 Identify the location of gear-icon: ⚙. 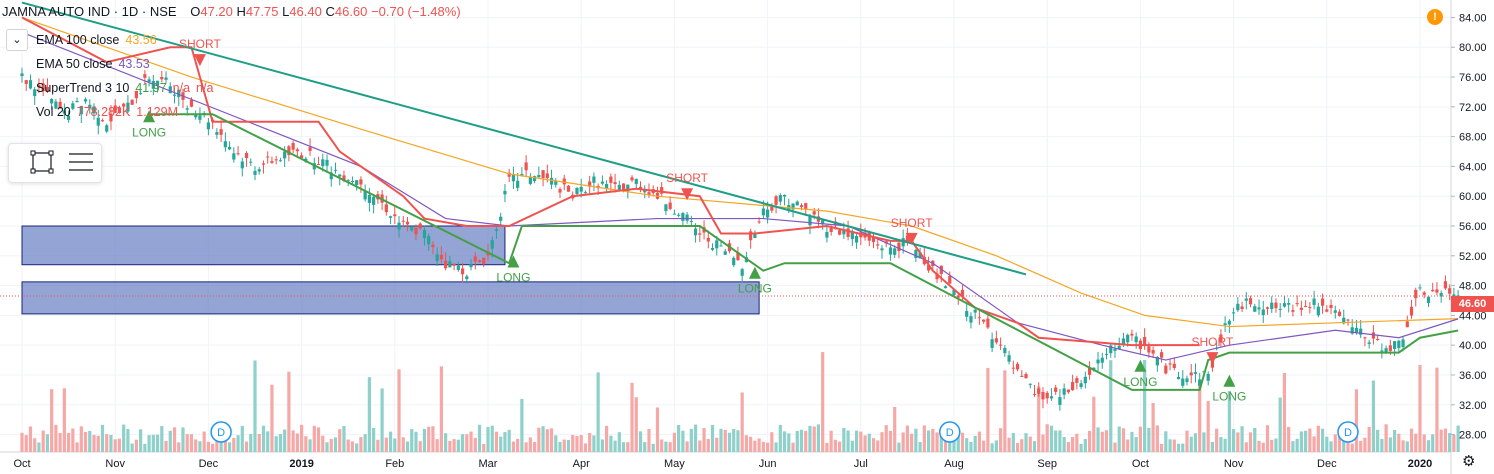
(1469, 461).